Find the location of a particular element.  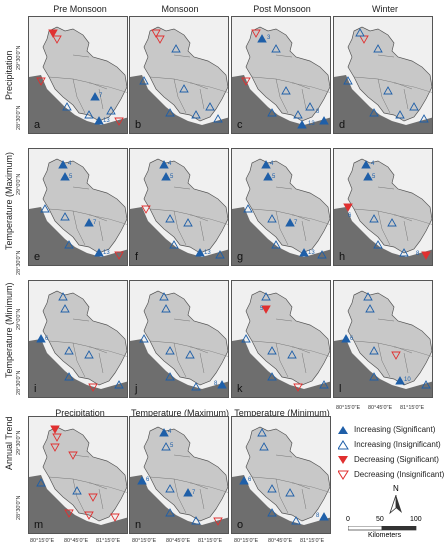

col-title-pre-monsoon: Pre Monsoon is located at coordinates (80, 9).